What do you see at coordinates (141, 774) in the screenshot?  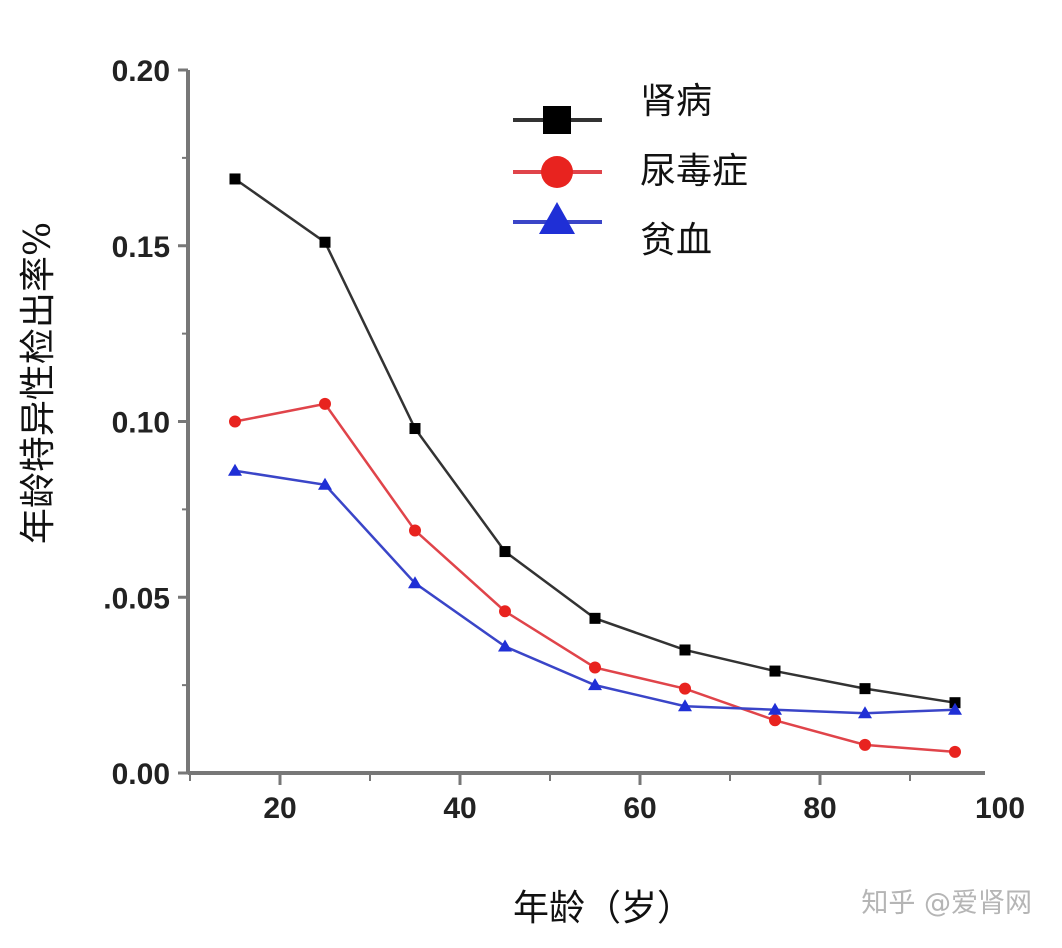 I see `y-tick-label: 0.00` at bounding box center [141, 774].